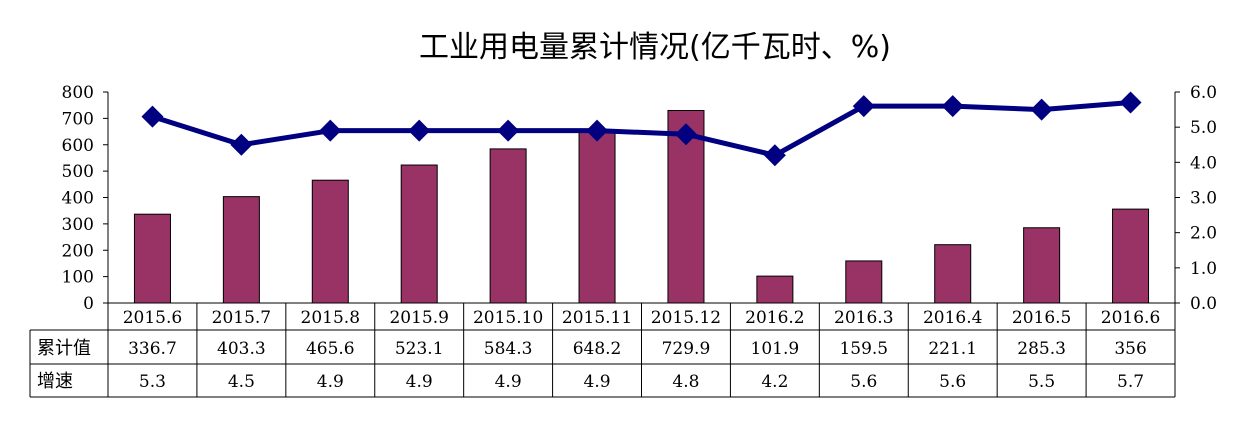  Describe the element at coordinates (655, 47) in the screenshot. I see `chart-title: 工业用电量累计情况(亿千瓦时、%)` at that location.